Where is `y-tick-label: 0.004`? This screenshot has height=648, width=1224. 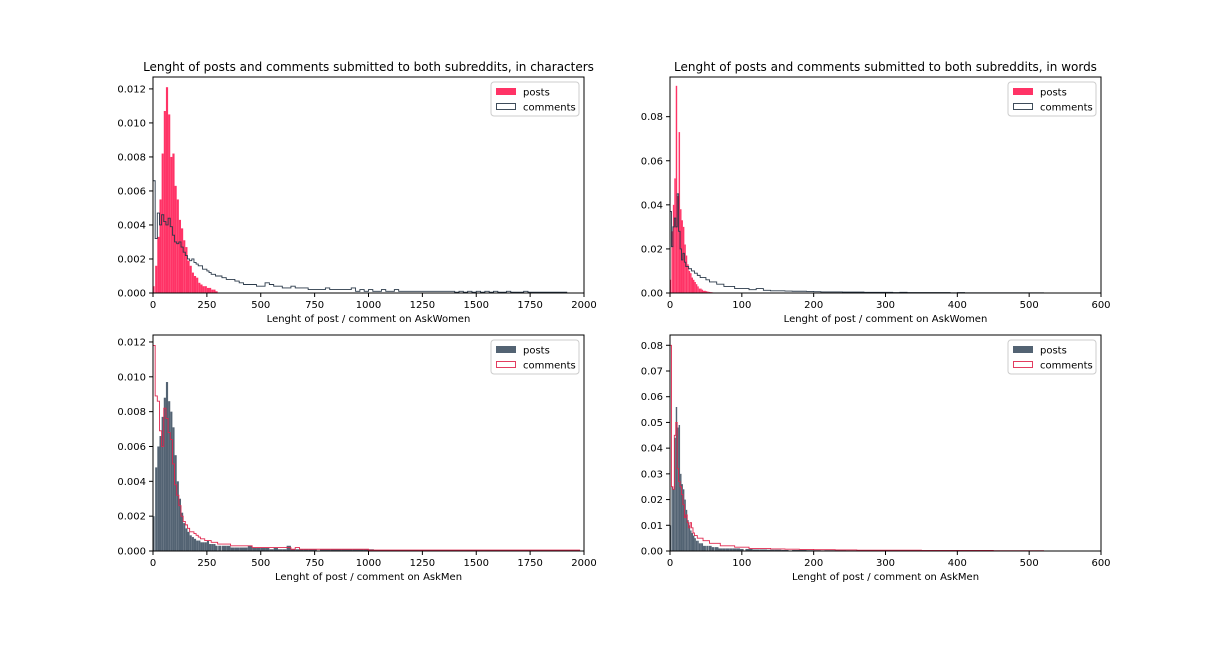 y-tick-label: 0.004 is located at coordinates (131, 225).